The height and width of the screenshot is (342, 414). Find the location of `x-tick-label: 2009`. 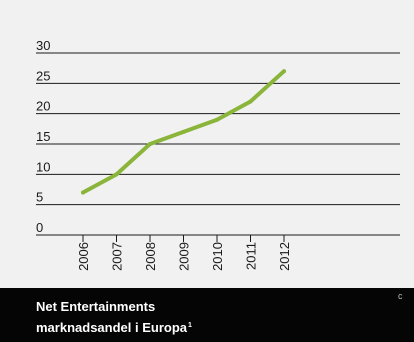

x-tick-label: 2009 is located at coordinates (184, 256).